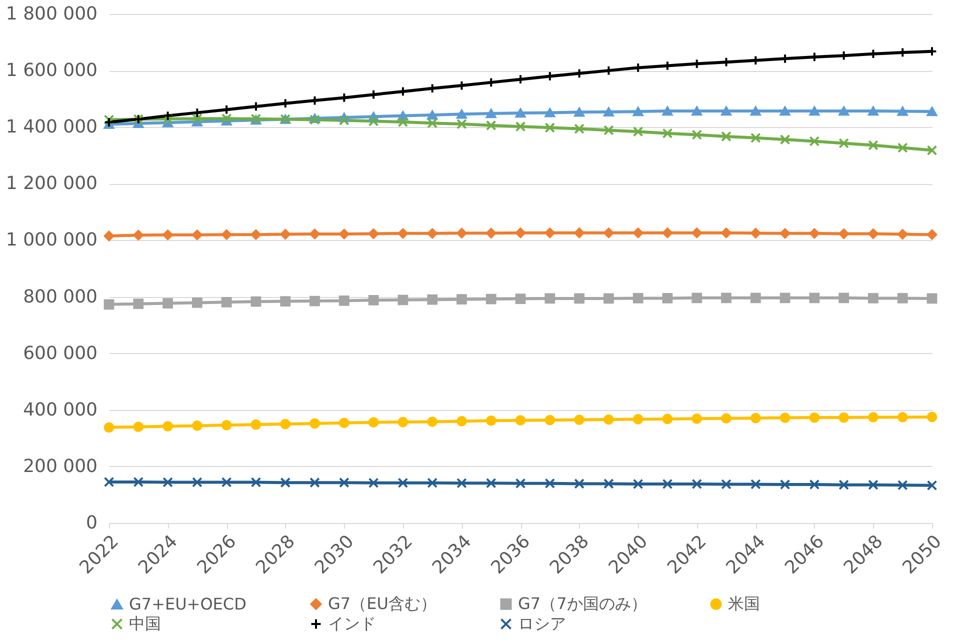  I want to click on y-tick-label: 1 400 000, so click(52, 127).